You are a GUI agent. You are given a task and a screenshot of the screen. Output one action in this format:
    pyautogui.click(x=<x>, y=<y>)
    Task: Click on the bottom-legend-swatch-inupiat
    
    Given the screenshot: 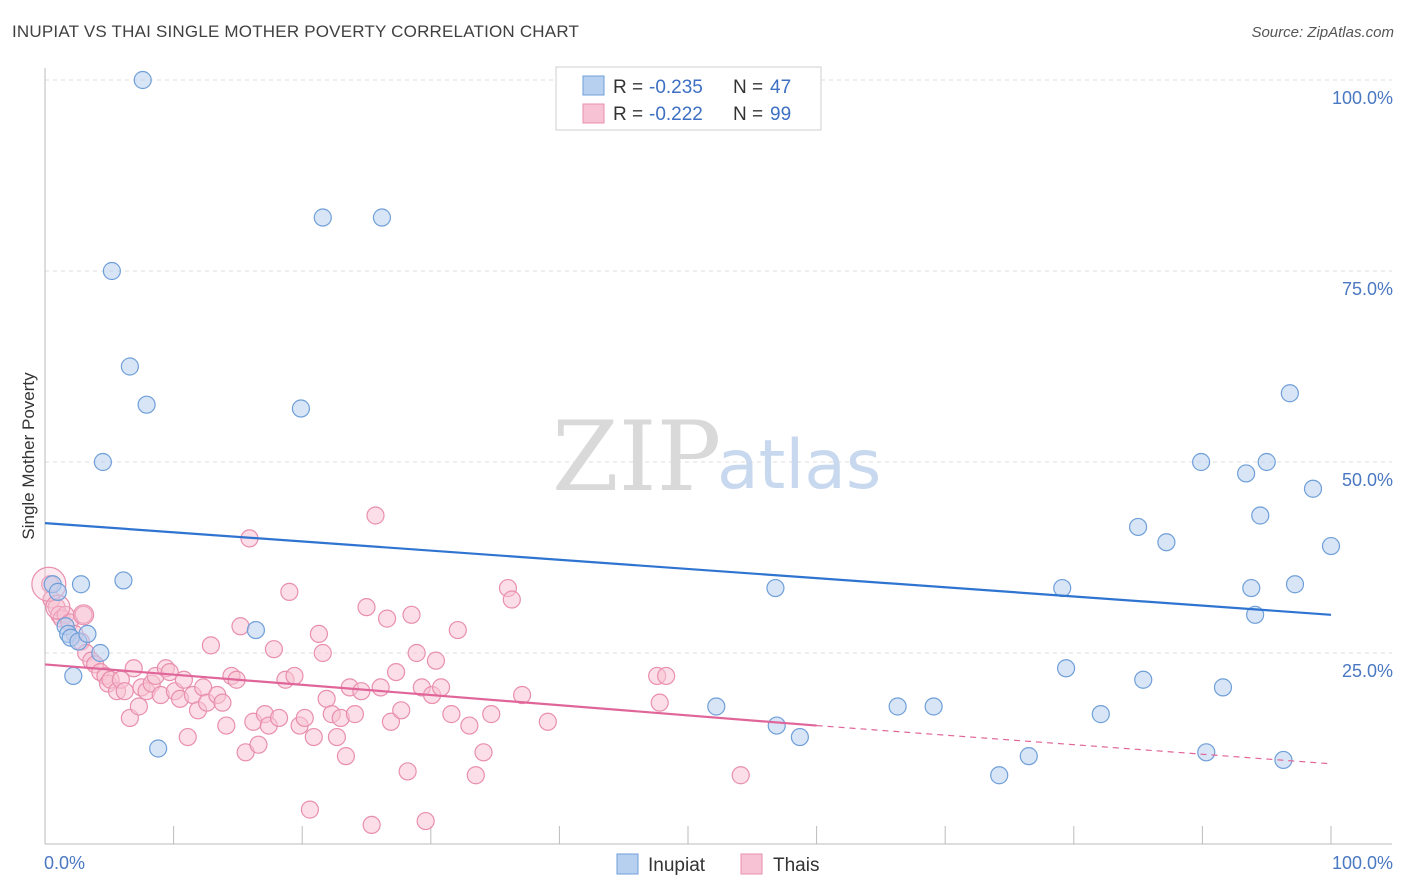 What is the action you would take?
    pyautogui.click(x=627, y=864)
    